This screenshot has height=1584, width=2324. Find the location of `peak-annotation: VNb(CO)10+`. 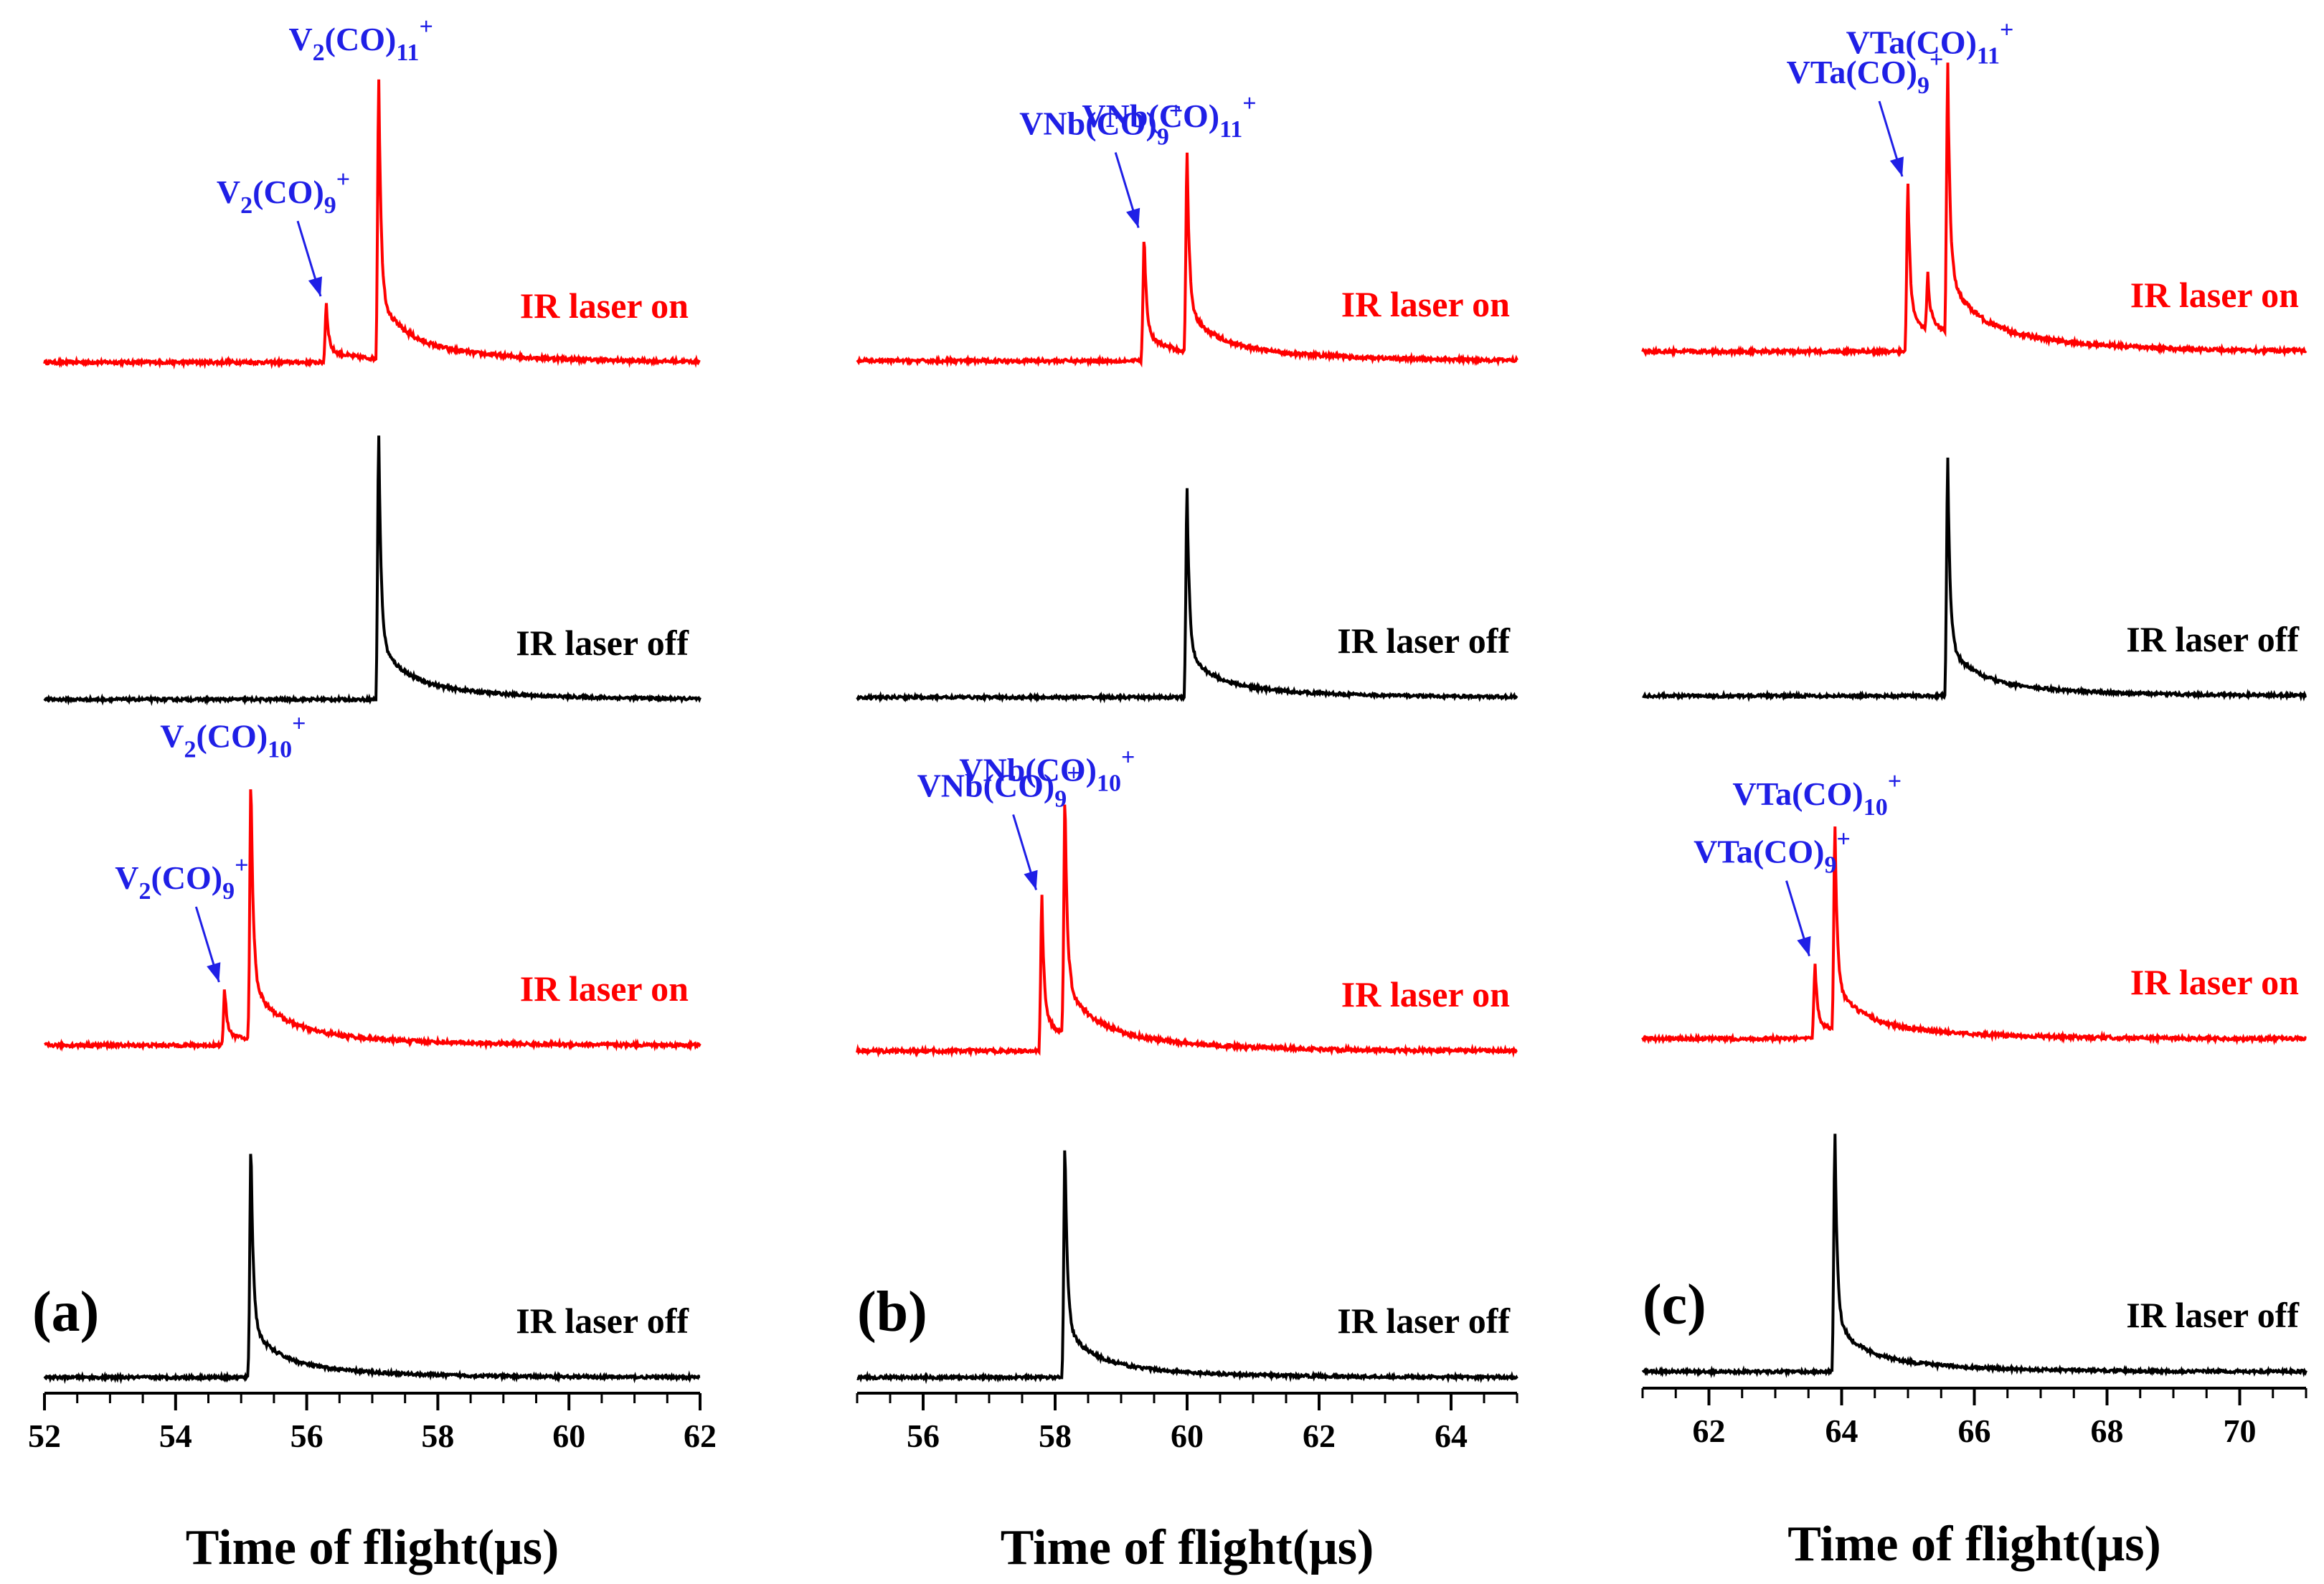

peak-annotation: VNb(CO)10+ is located at coordinates (1047, 771).